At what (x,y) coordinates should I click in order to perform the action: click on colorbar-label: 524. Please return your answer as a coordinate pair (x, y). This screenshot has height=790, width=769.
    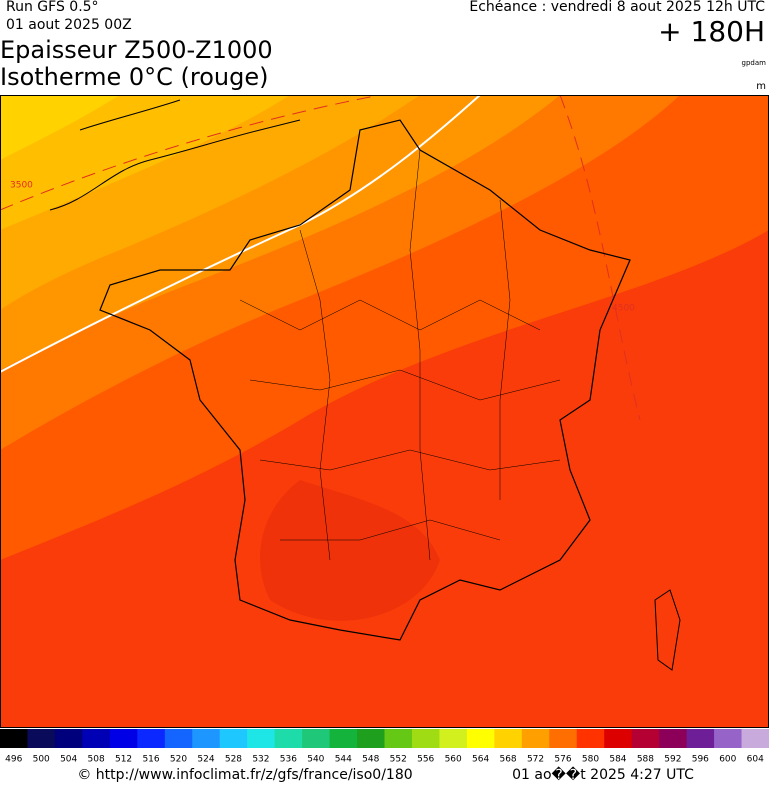
    Looking at the image, I should click on (205, 760).